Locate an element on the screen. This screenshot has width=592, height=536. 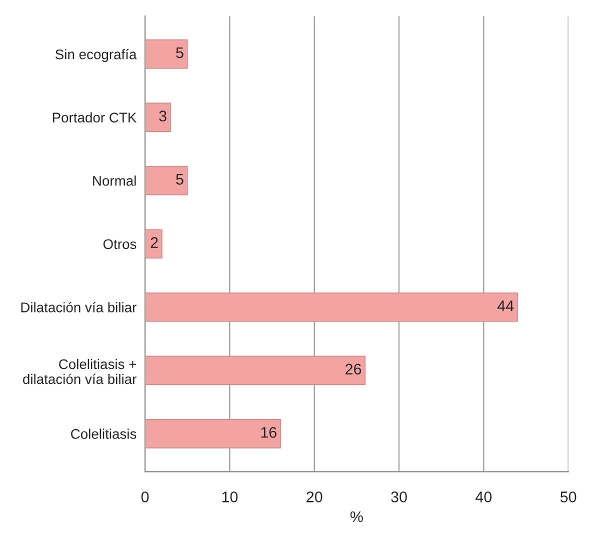
y-tick-label: Dilatación vía biliar is located at coordinates (78, 307).